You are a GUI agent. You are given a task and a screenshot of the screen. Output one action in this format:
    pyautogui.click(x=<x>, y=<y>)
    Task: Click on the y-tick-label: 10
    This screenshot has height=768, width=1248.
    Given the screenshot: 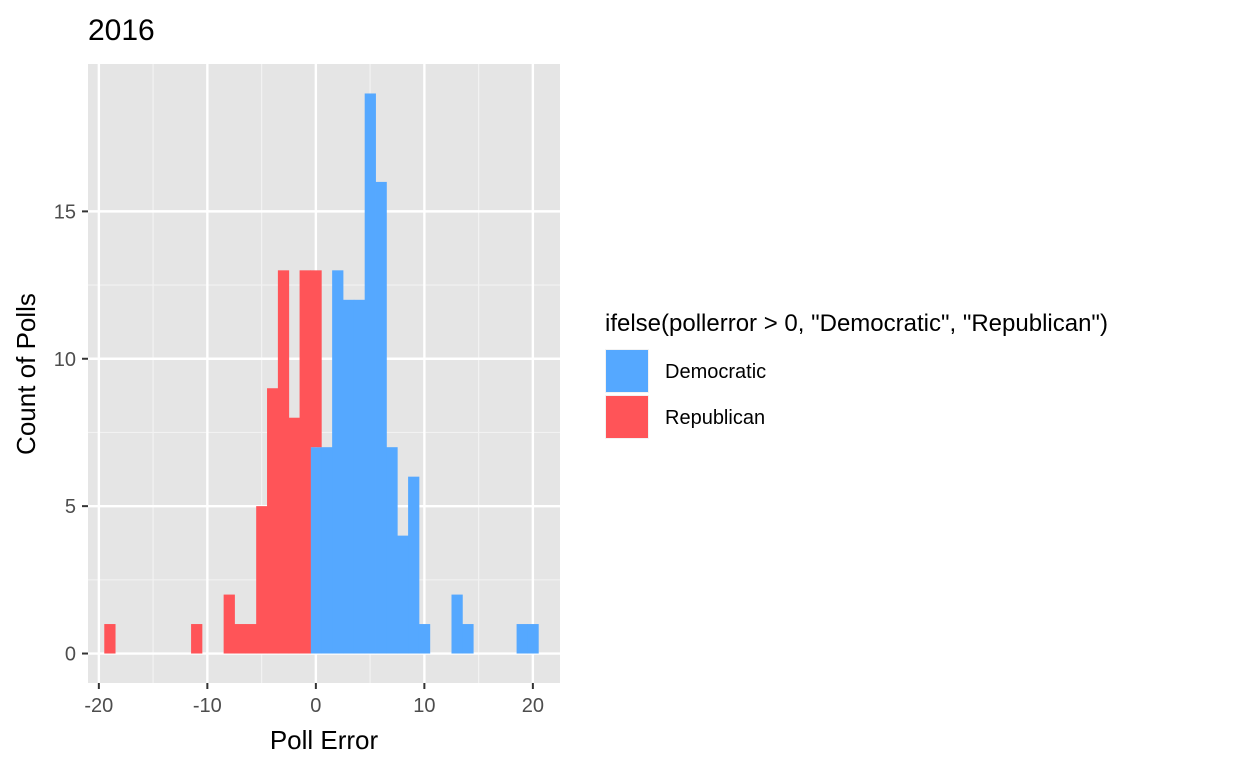 What is the action you would take?
    pyautogui.click(x=65, y=360)
    